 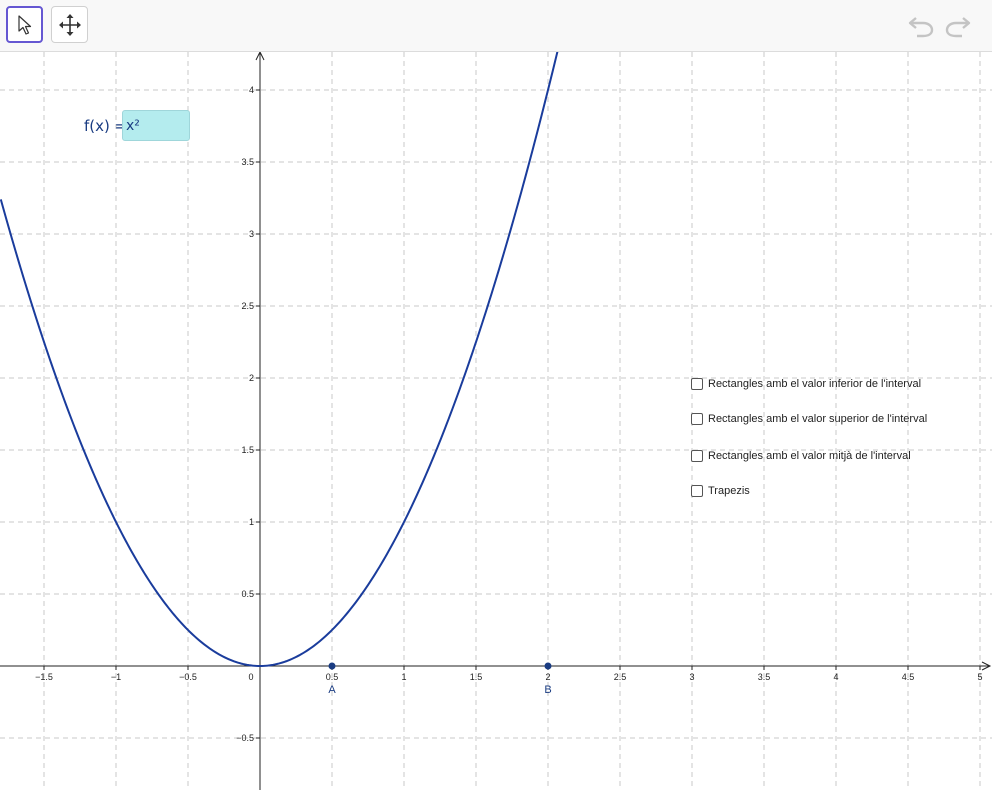 What do you see at coordinates (247, 306) in the screenshot?
I see `y-tick-label: 2.5` at bounding box center [247, 306].